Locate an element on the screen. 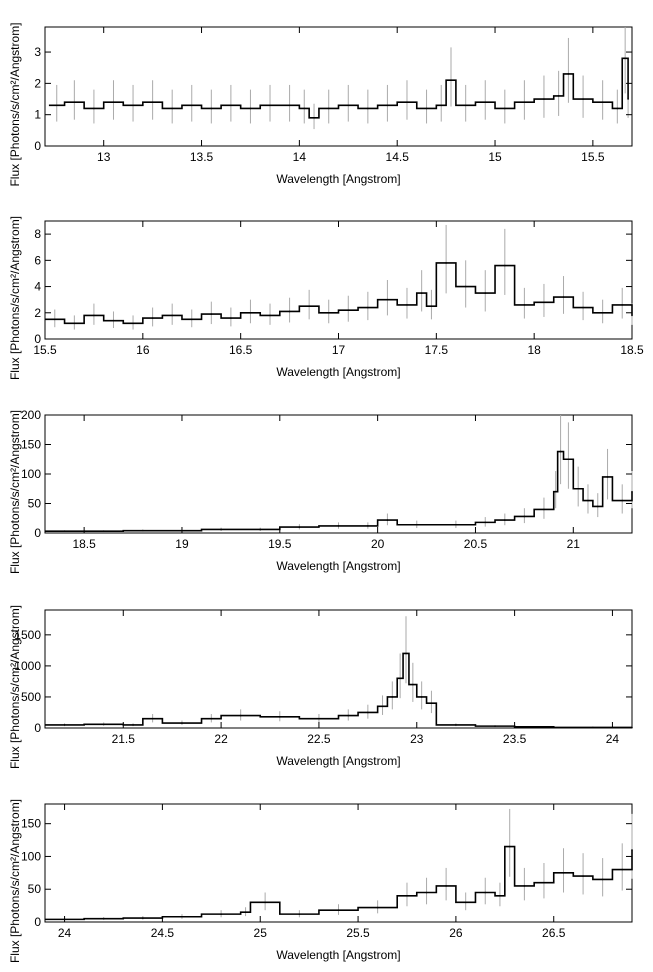 The height and width of the screenshot is (972, 653). x-tick-label: 22 is located at coordinates (221, 739).